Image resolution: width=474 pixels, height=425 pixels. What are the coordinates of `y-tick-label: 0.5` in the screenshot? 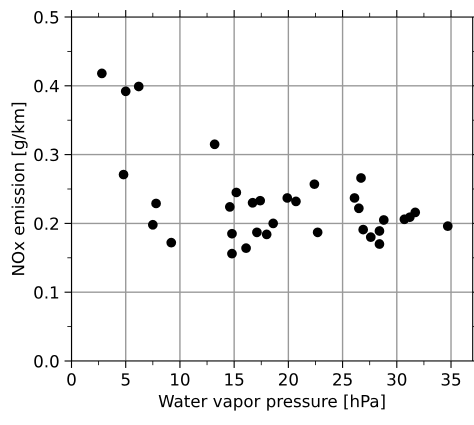 It's located at (46, 17).